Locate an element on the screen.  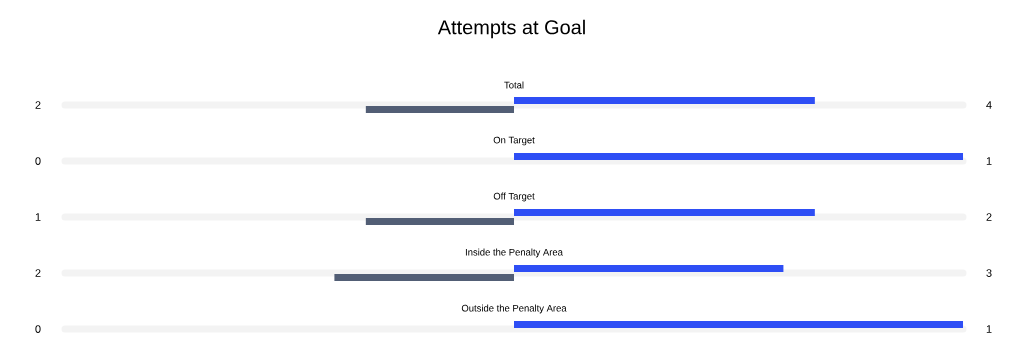
y-tick-label: On Target is located at coordinates (514, 141).